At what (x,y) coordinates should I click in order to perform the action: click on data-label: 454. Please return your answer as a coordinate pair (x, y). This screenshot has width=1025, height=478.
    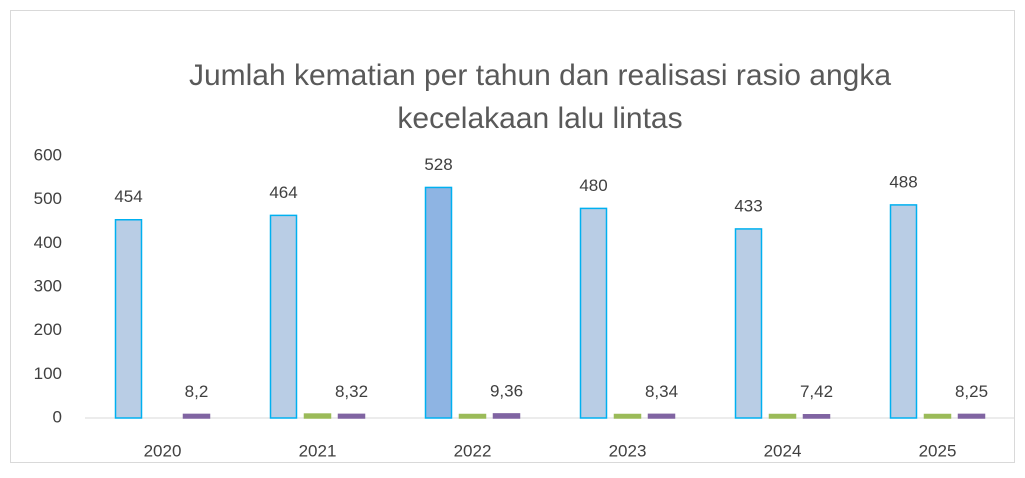
    Looking at the image, I should click on (128, 196).